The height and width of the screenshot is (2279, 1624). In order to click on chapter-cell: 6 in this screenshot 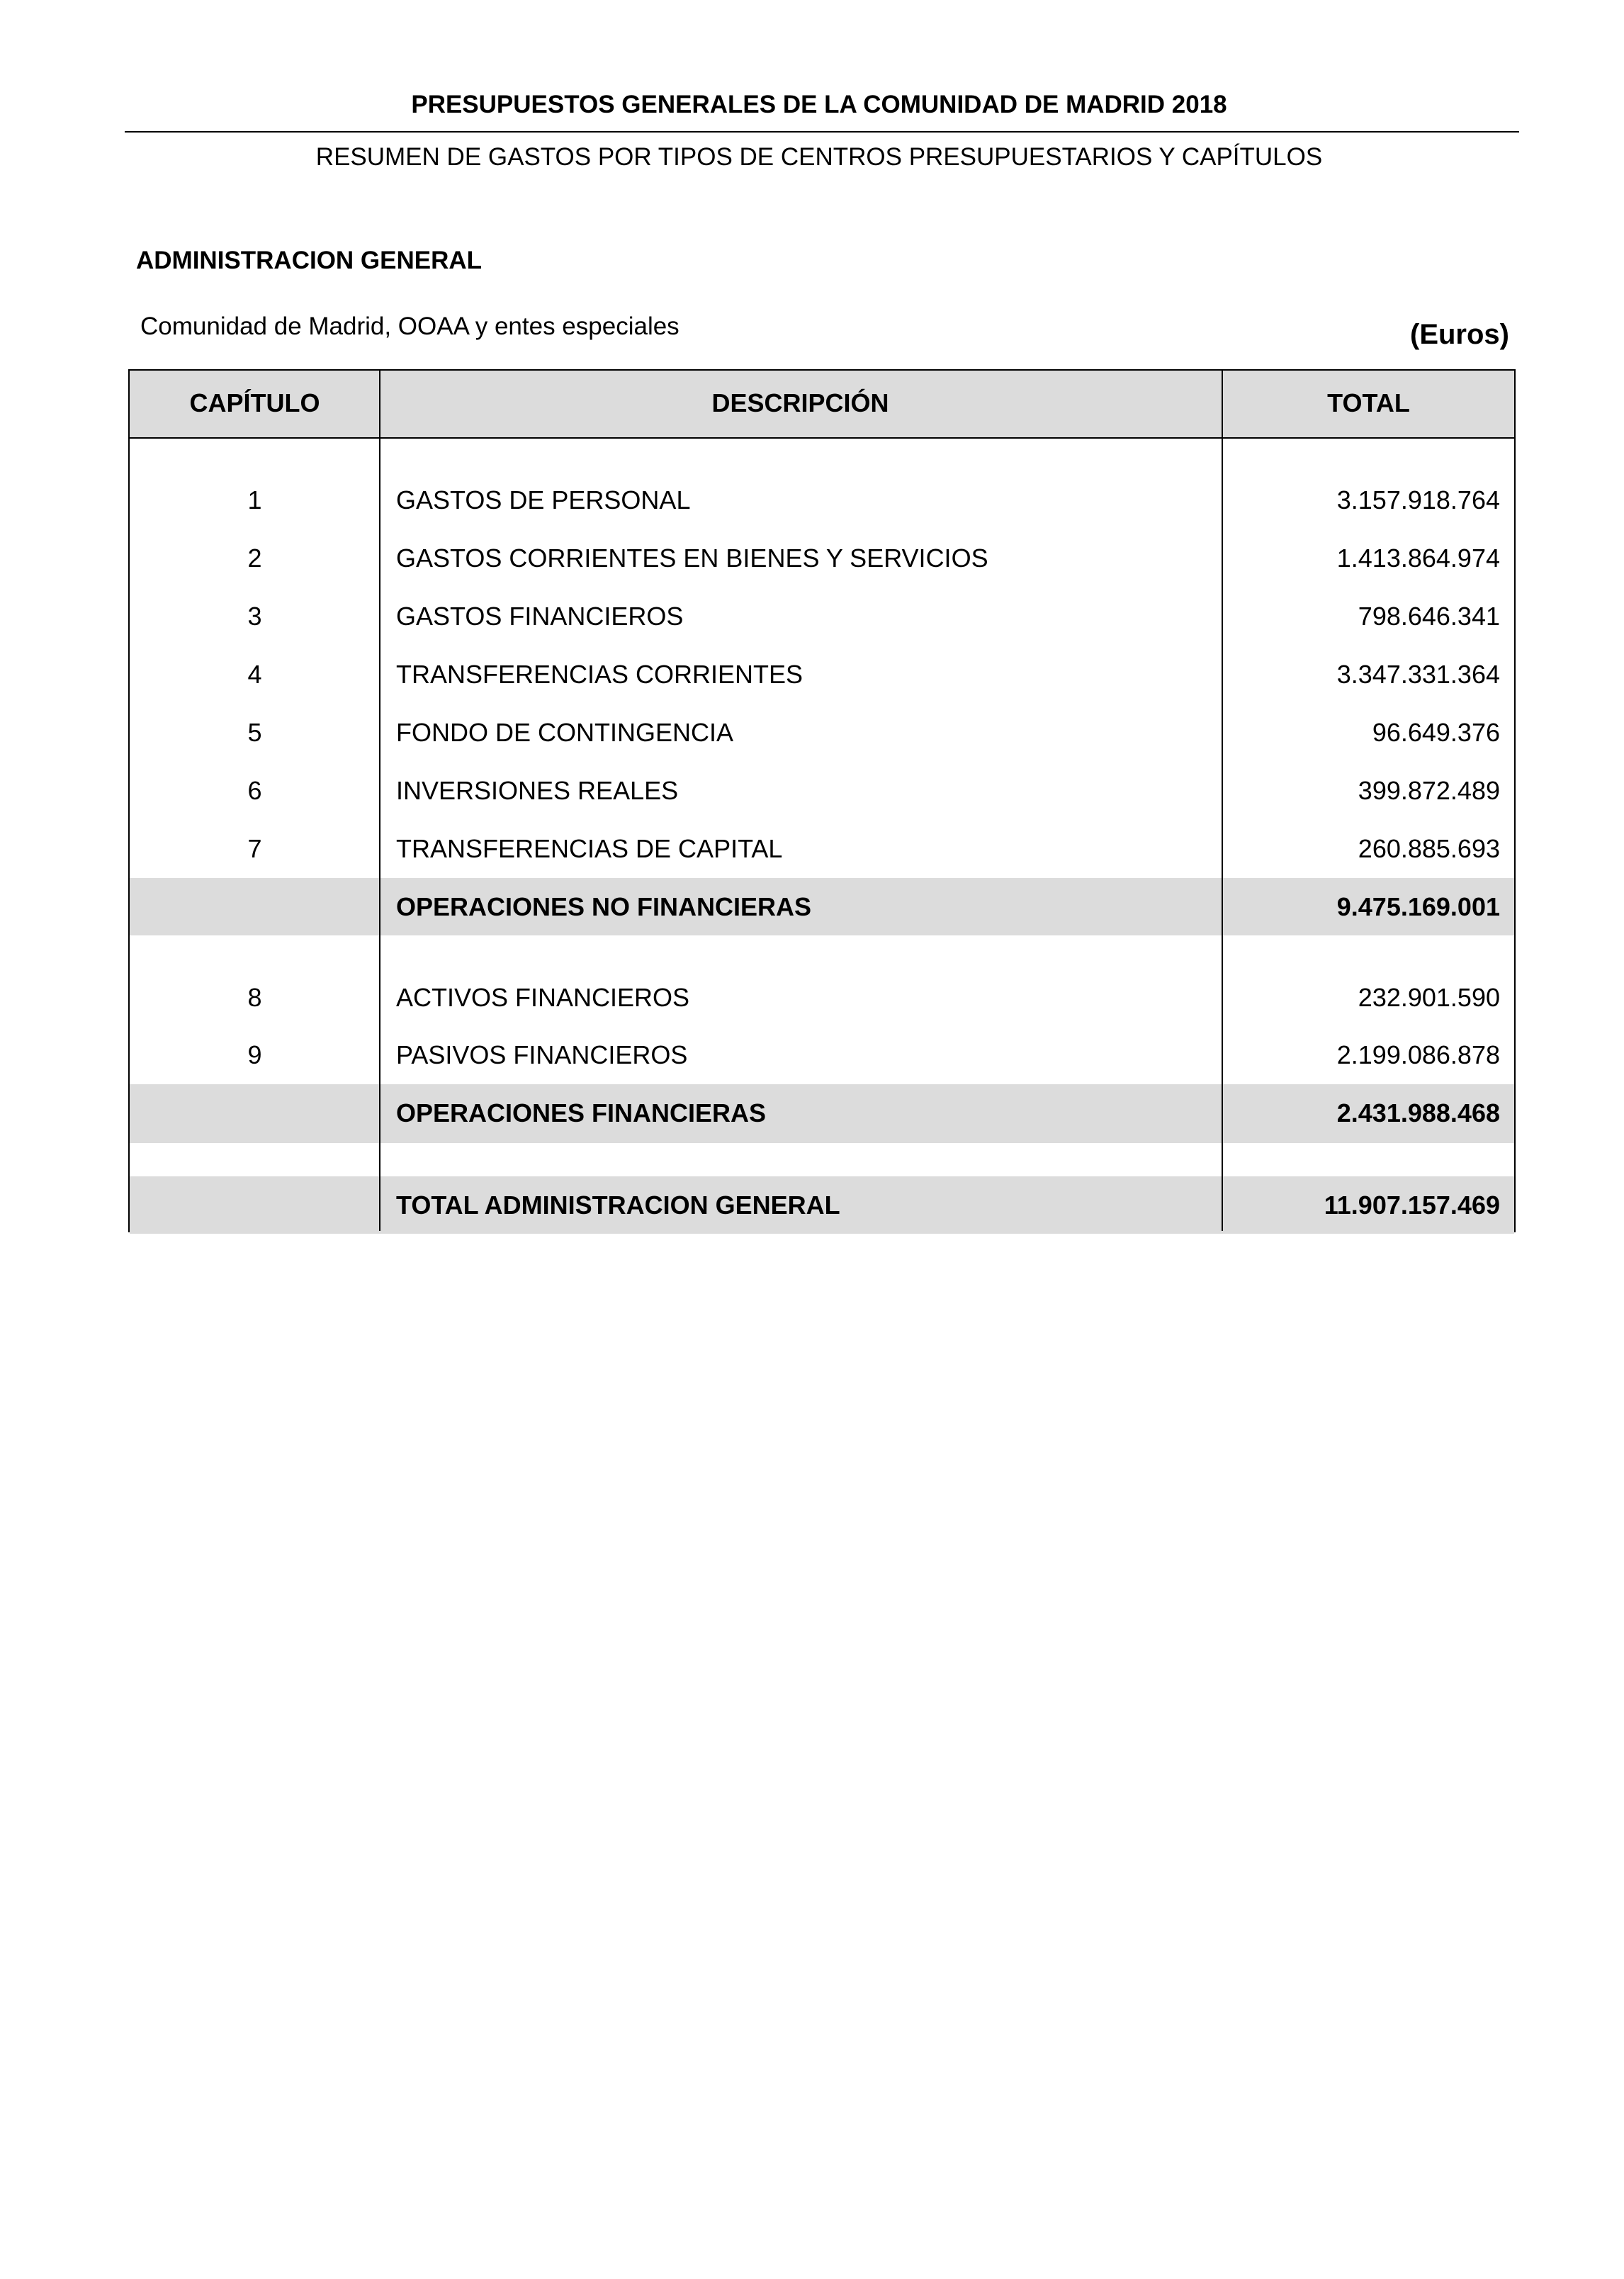, I will do `click(254, 790)`.